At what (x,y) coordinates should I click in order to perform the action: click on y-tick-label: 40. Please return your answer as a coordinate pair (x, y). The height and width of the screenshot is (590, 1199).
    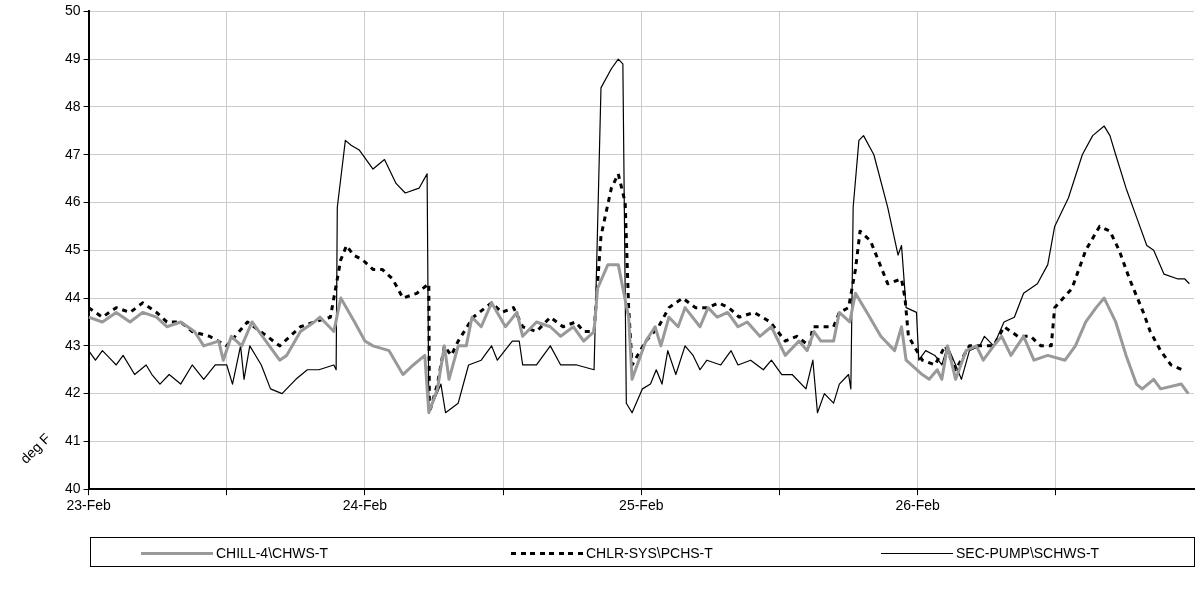
    Looking at the image, I should click on (72, 488).